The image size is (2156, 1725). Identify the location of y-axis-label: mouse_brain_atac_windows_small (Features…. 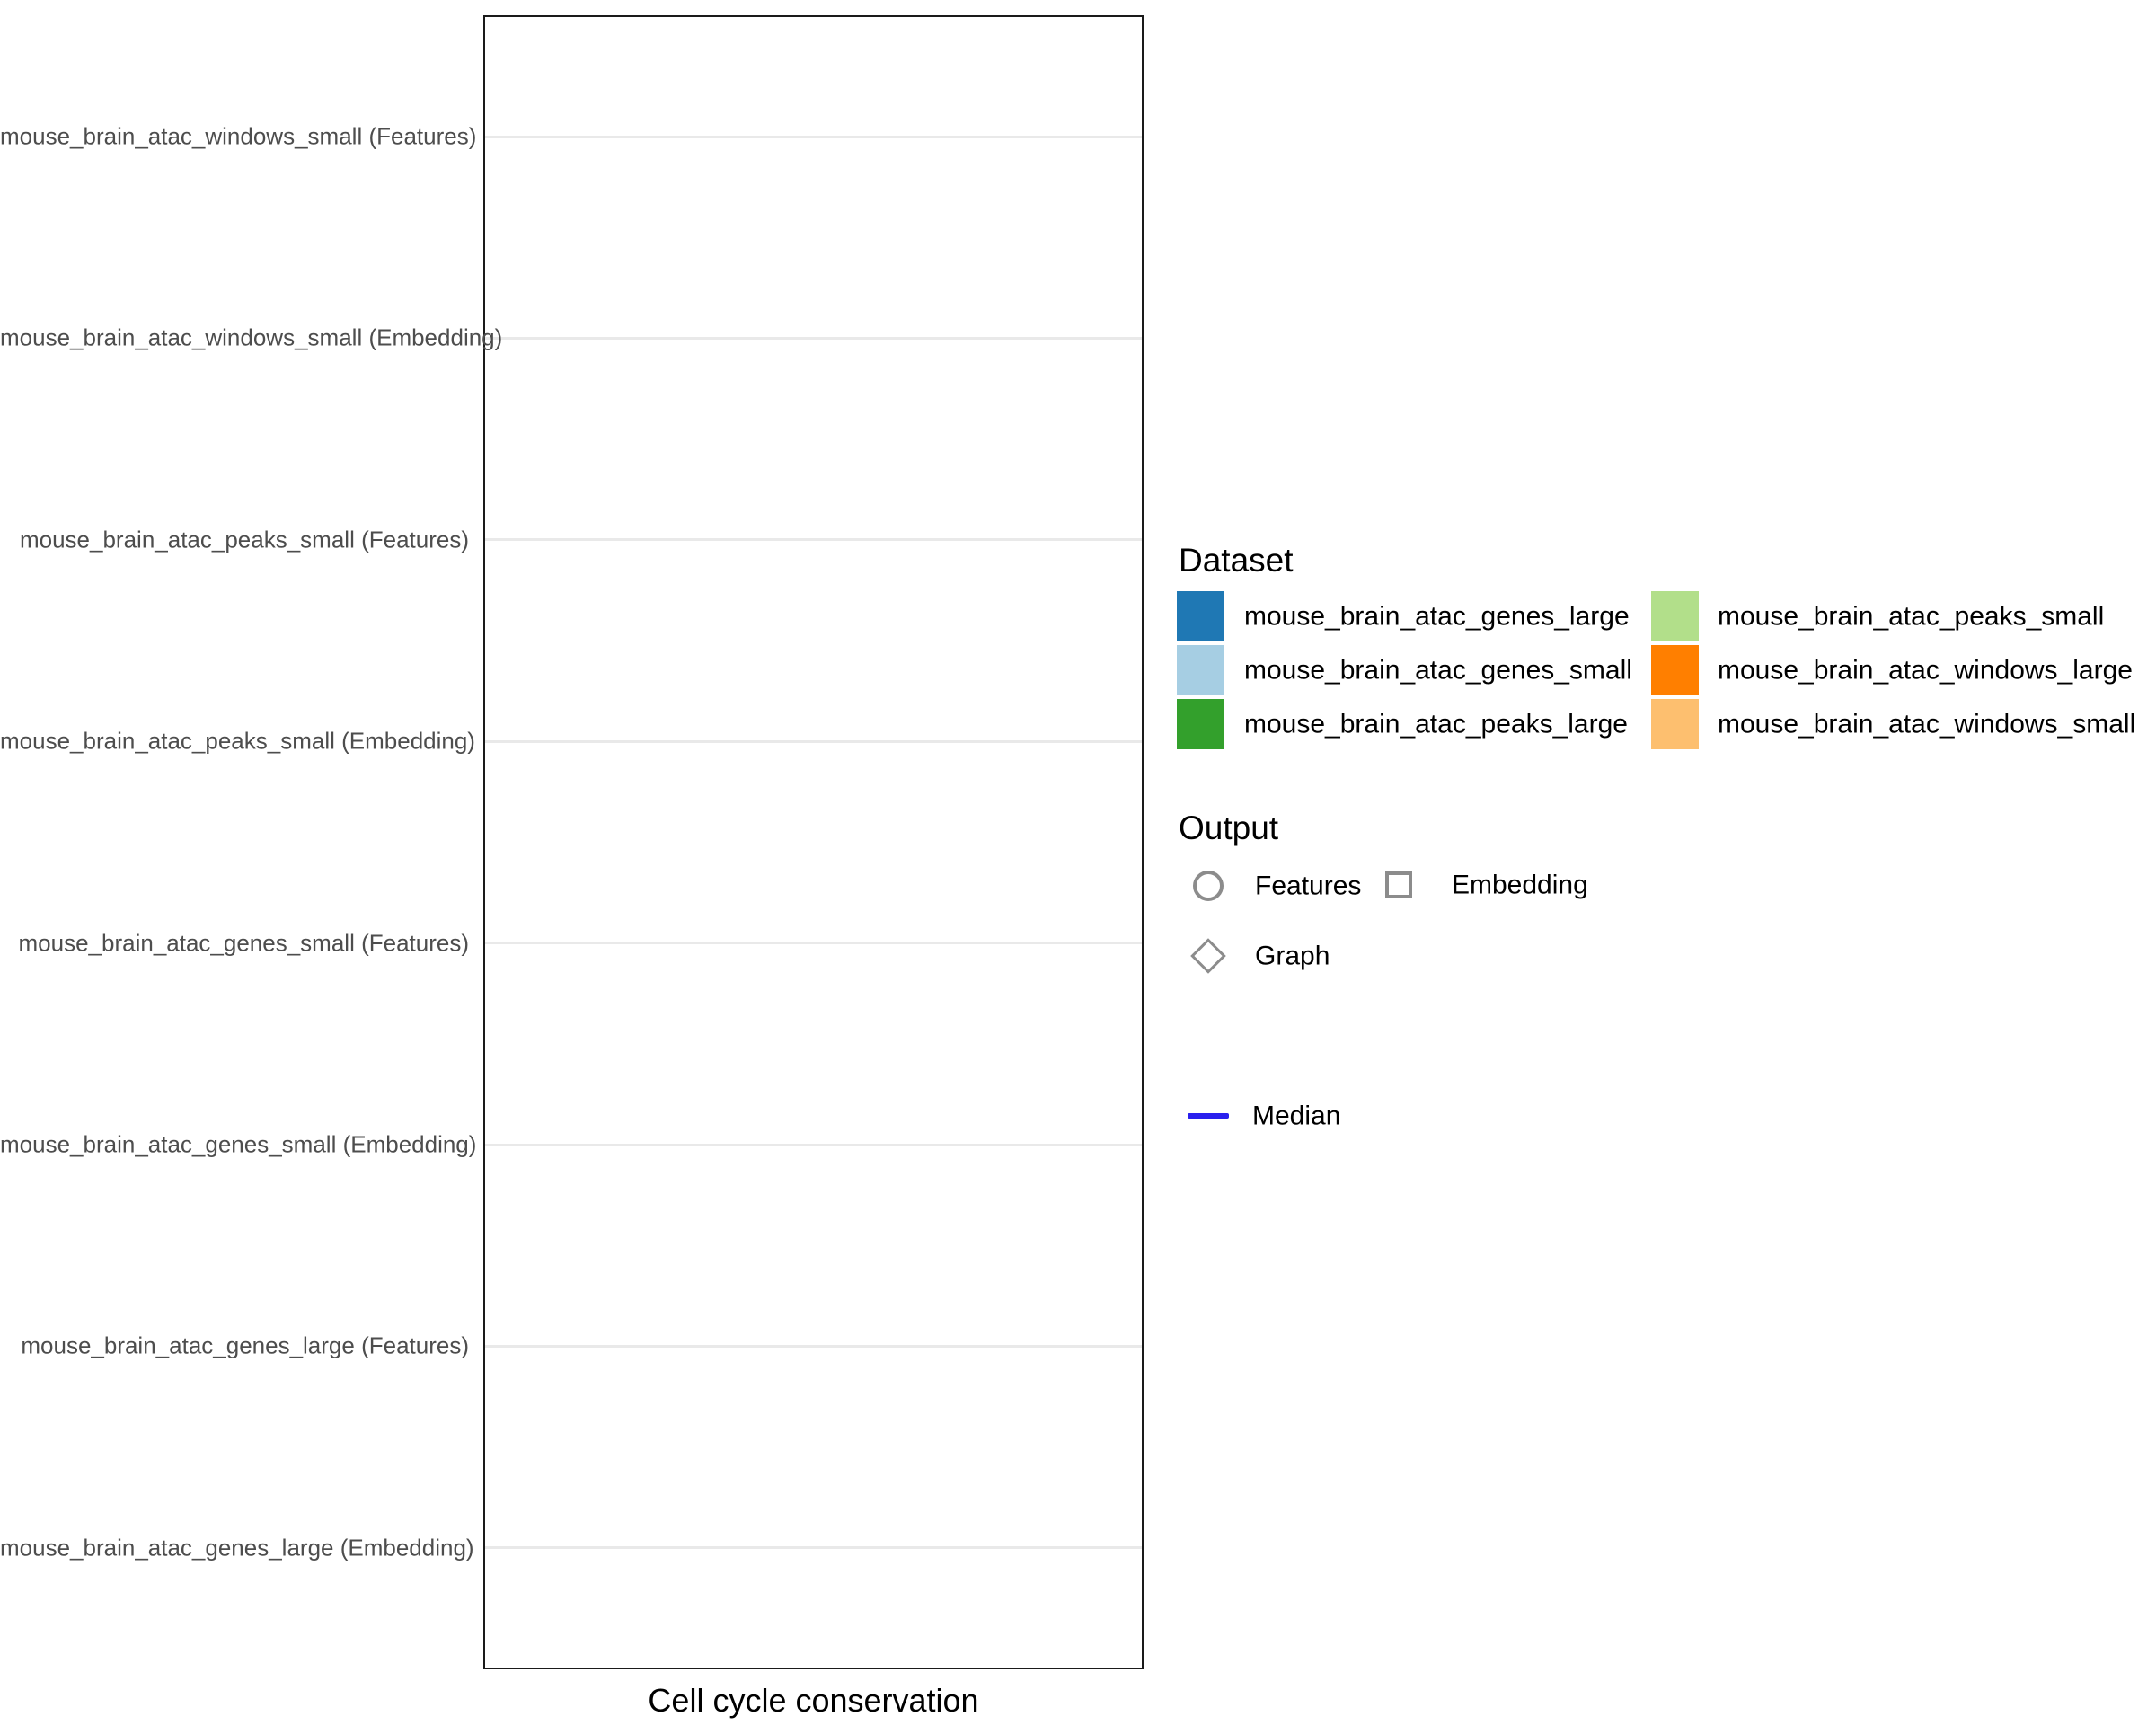
(238, 136).